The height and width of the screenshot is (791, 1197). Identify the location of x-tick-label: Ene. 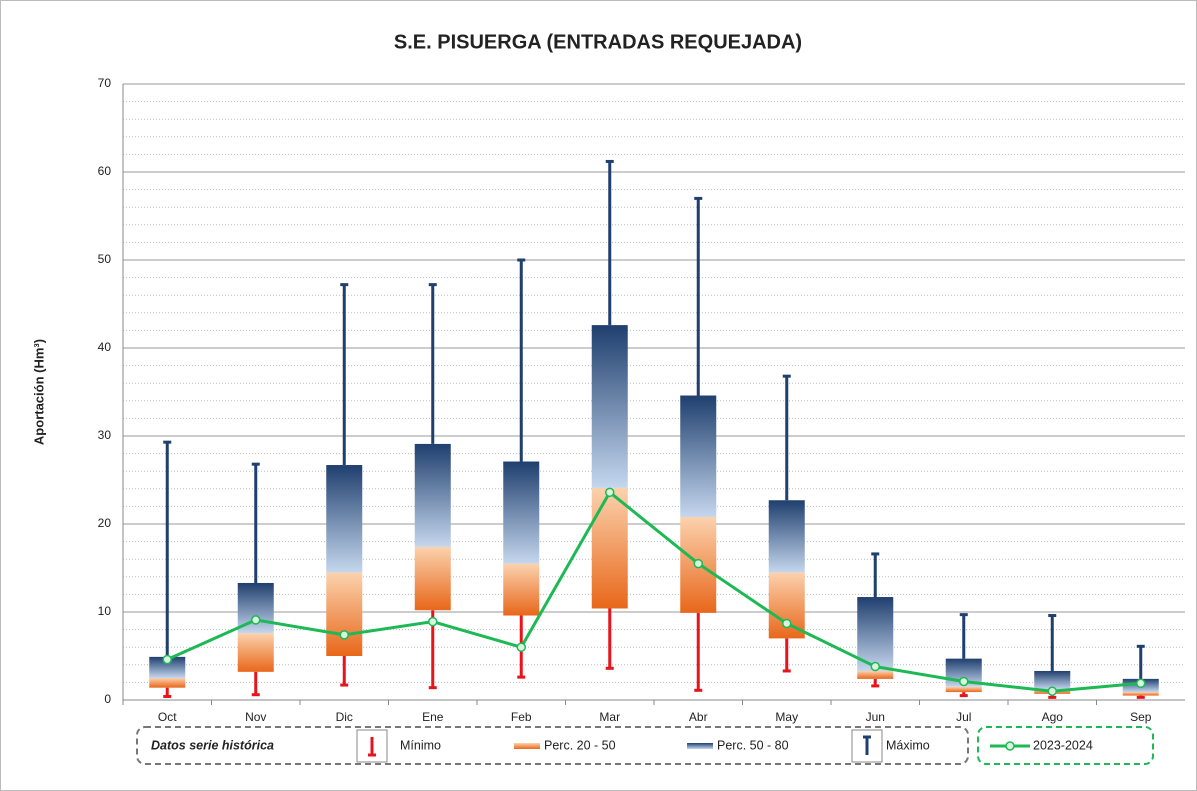
(433, 717).